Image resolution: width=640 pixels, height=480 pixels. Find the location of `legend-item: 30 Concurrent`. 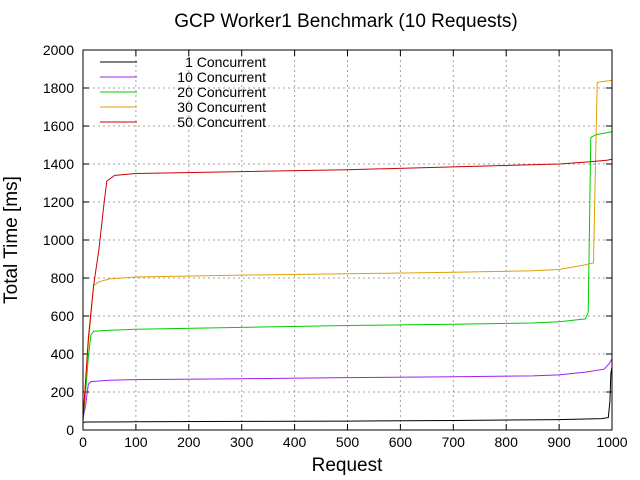

legend-item: 30 Concurrent is located at coordinates (183, 107).